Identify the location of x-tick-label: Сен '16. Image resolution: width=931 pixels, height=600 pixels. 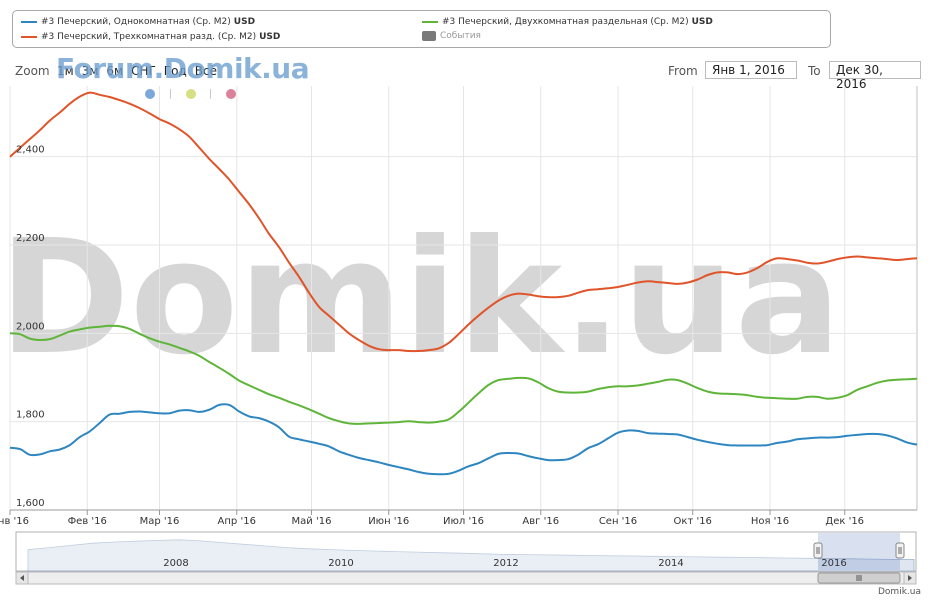
(618, 521).